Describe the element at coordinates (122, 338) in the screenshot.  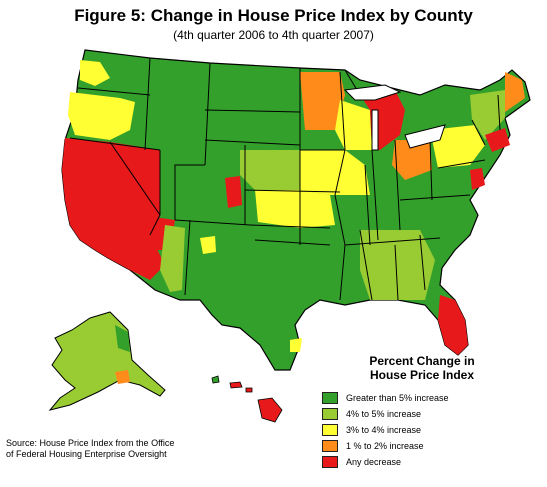
I see `alaska-green` at that location.